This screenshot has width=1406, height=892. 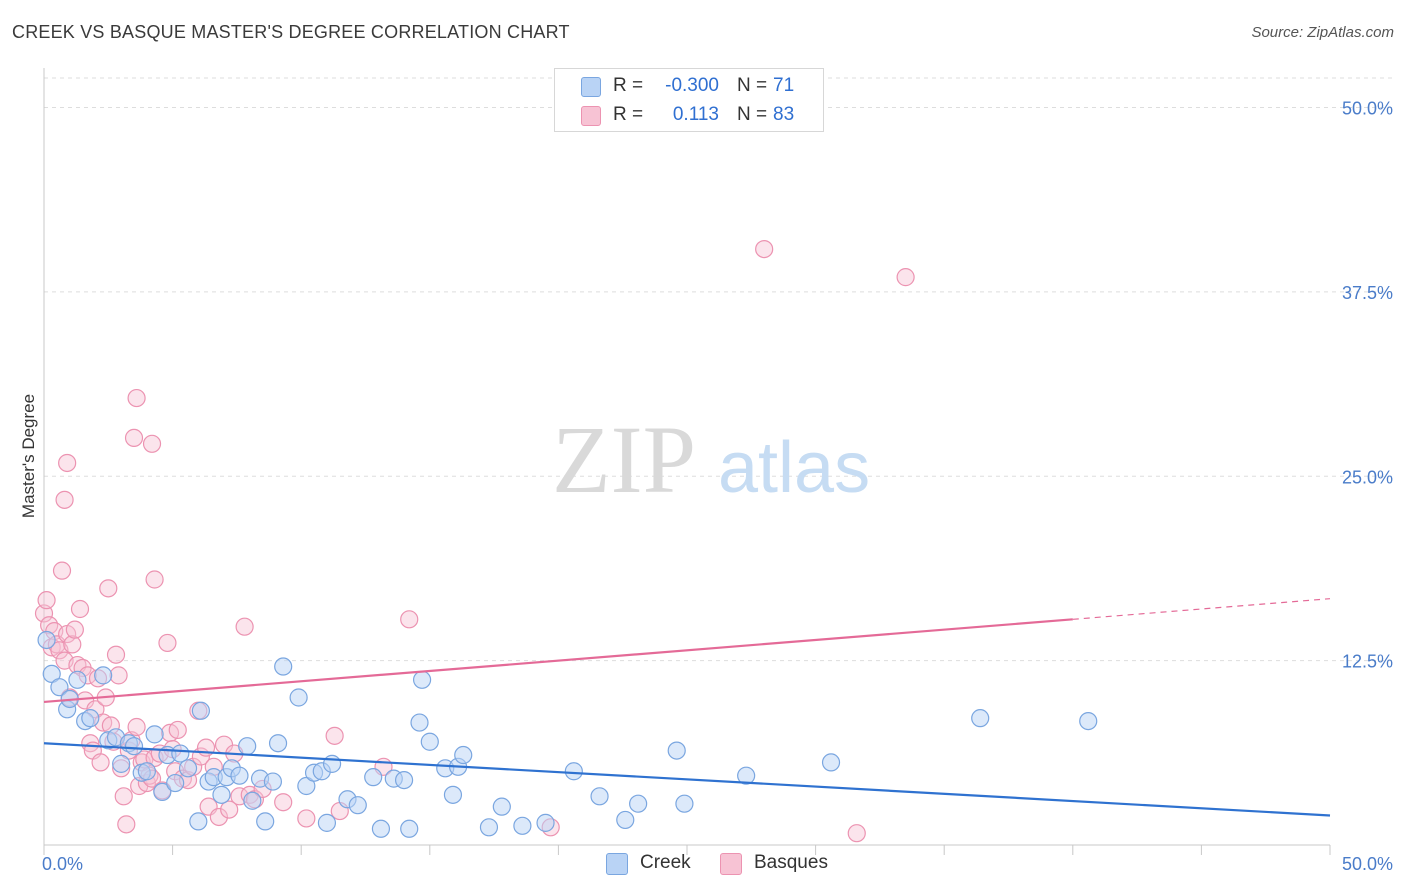 What do you see at coordinates (1367, 662) in the screenshot?
I see `y-tick-label: 12.5%` at bounding box center [1367, 662].